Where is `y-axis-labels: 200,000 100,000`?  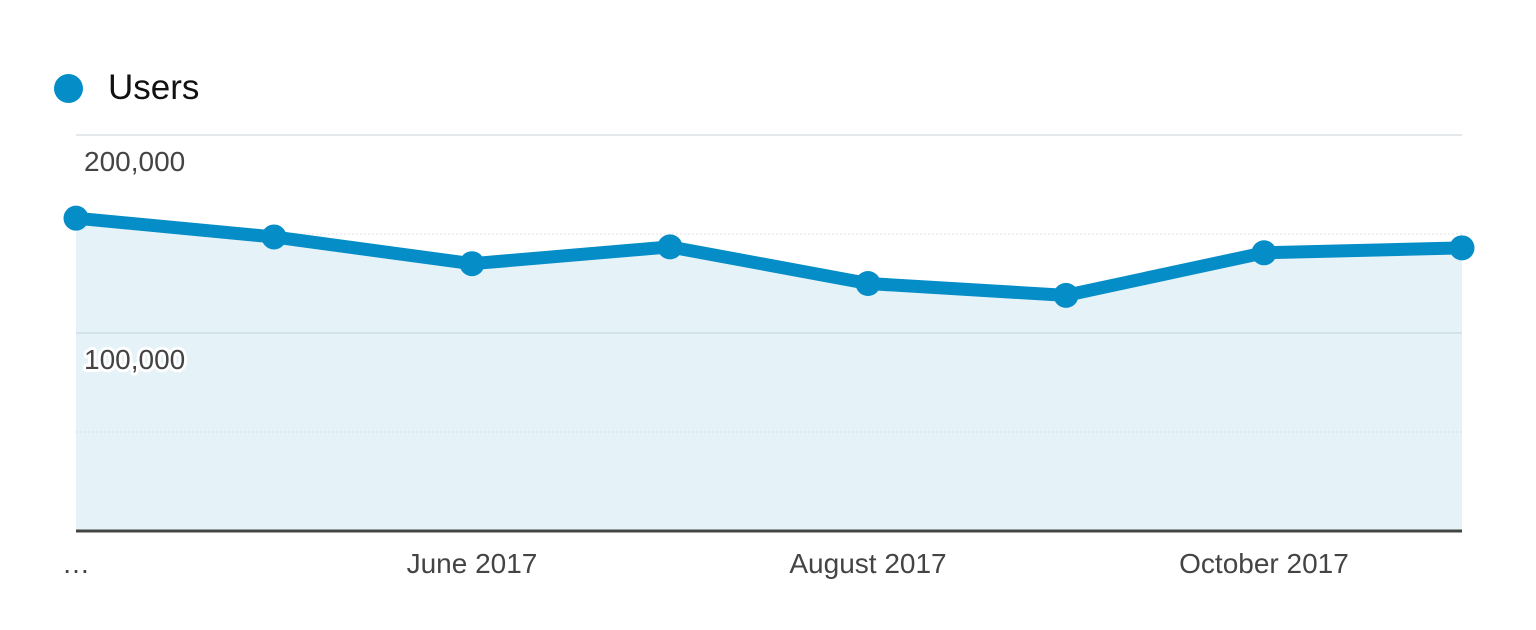
y-axis-labels: 200,000 100,000 is located at coordinates (134, 262).